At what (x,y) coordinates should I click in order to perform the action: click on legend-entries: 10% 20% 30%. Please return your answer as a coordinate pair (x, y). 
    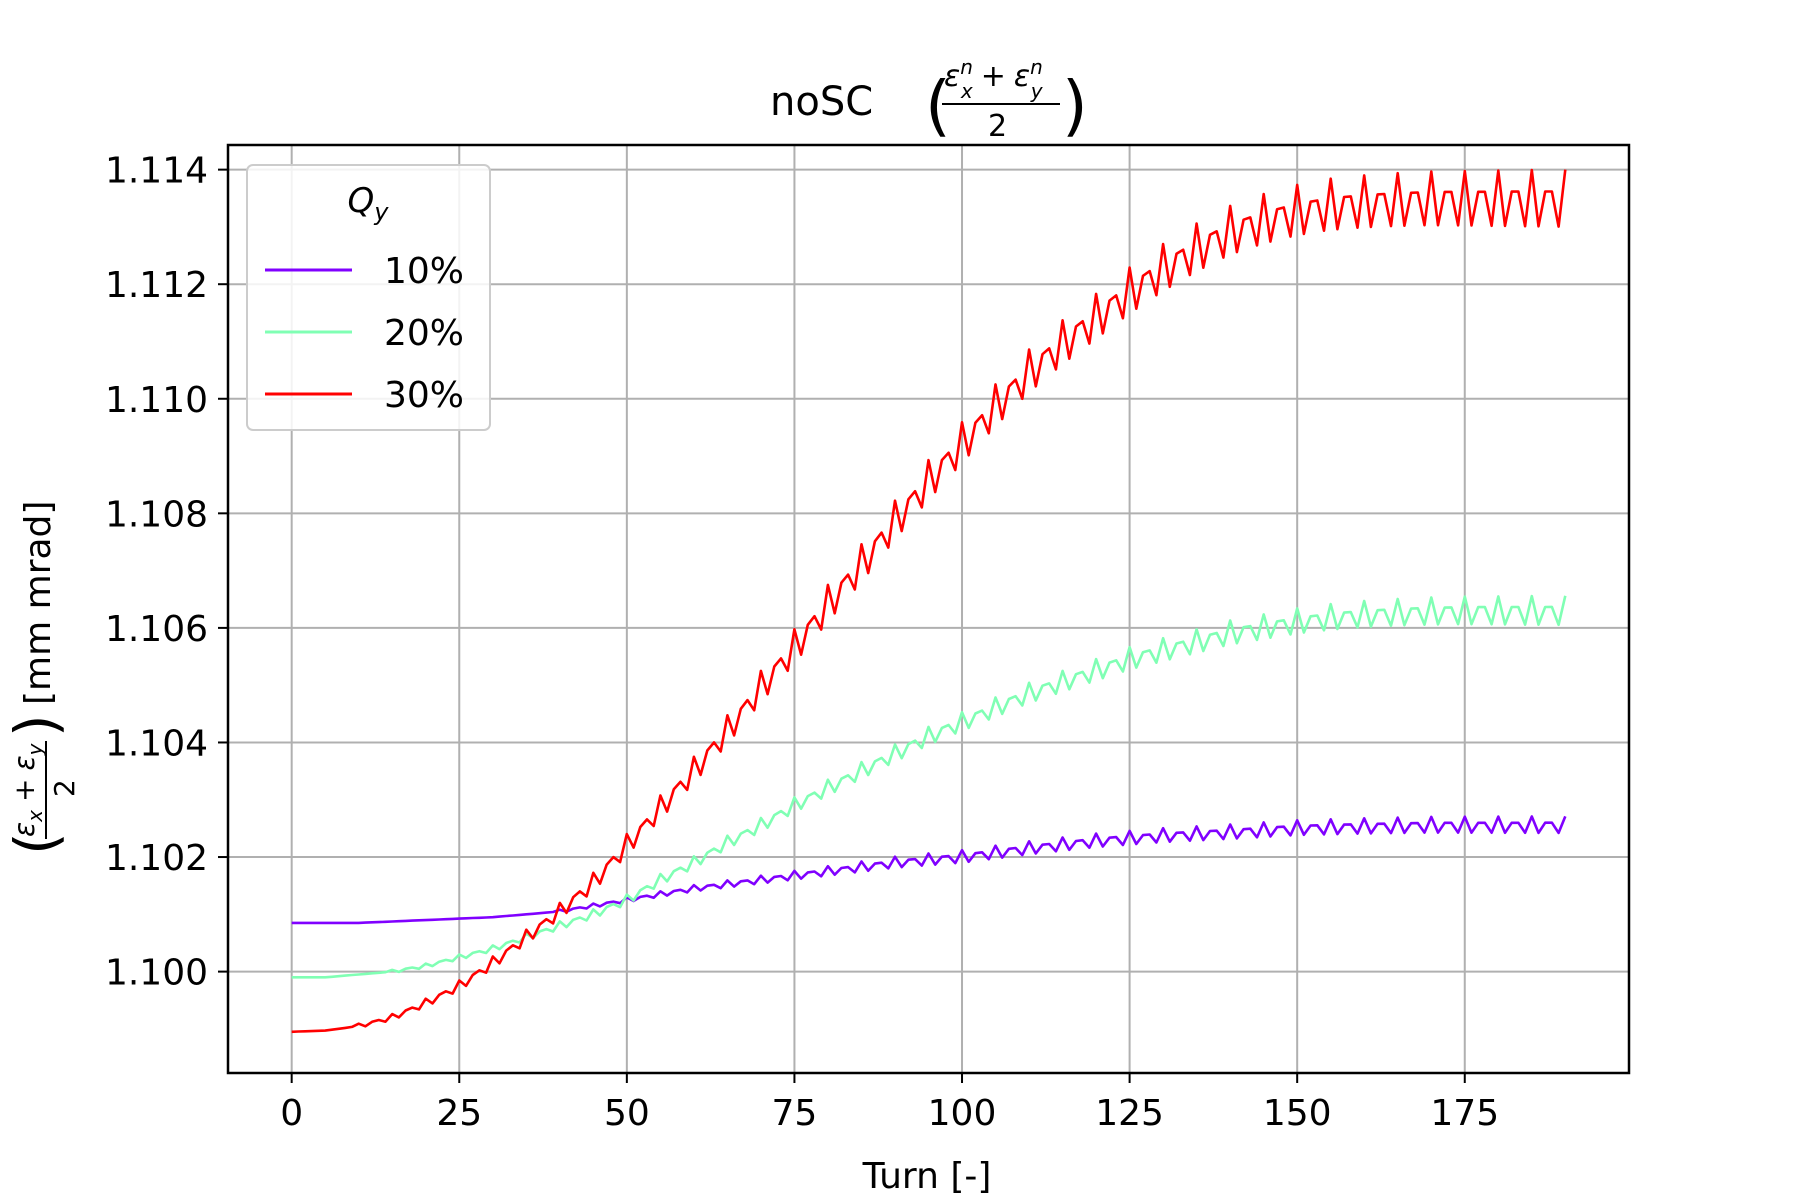
    Looking at the image, I should click on (364, 333).